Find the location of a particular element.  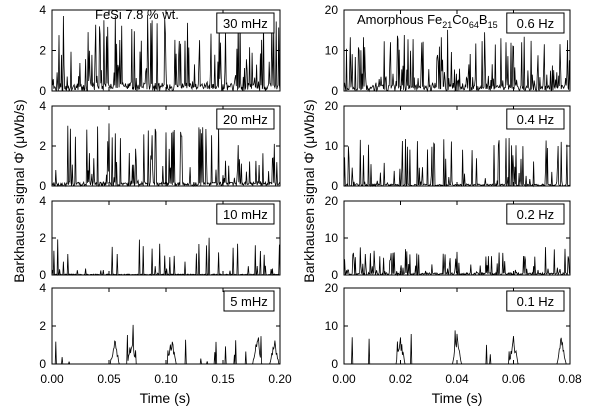

title-subscript: 64 is located at coordinates (474, 25).